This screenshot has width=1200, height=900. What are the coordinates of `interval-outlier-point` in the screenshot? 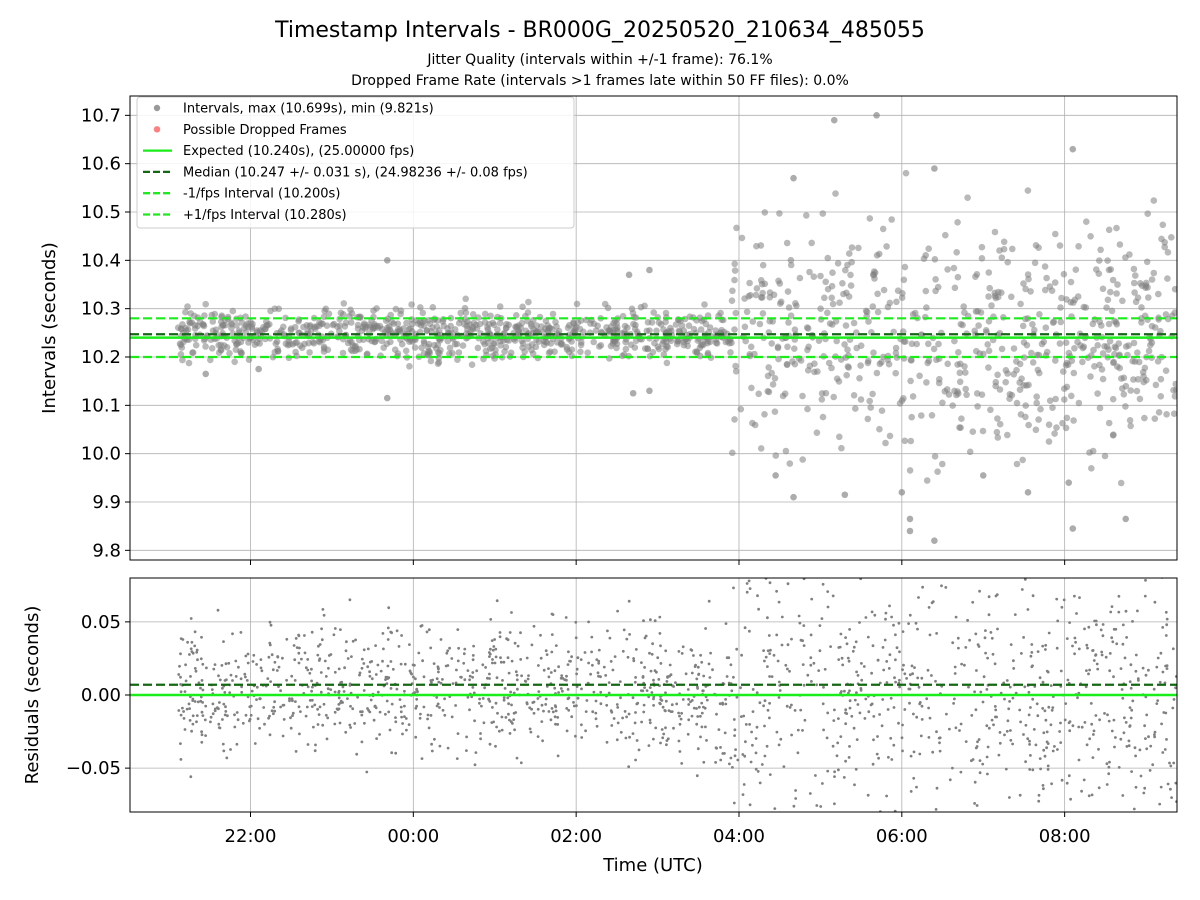 It's located at (387, 260).